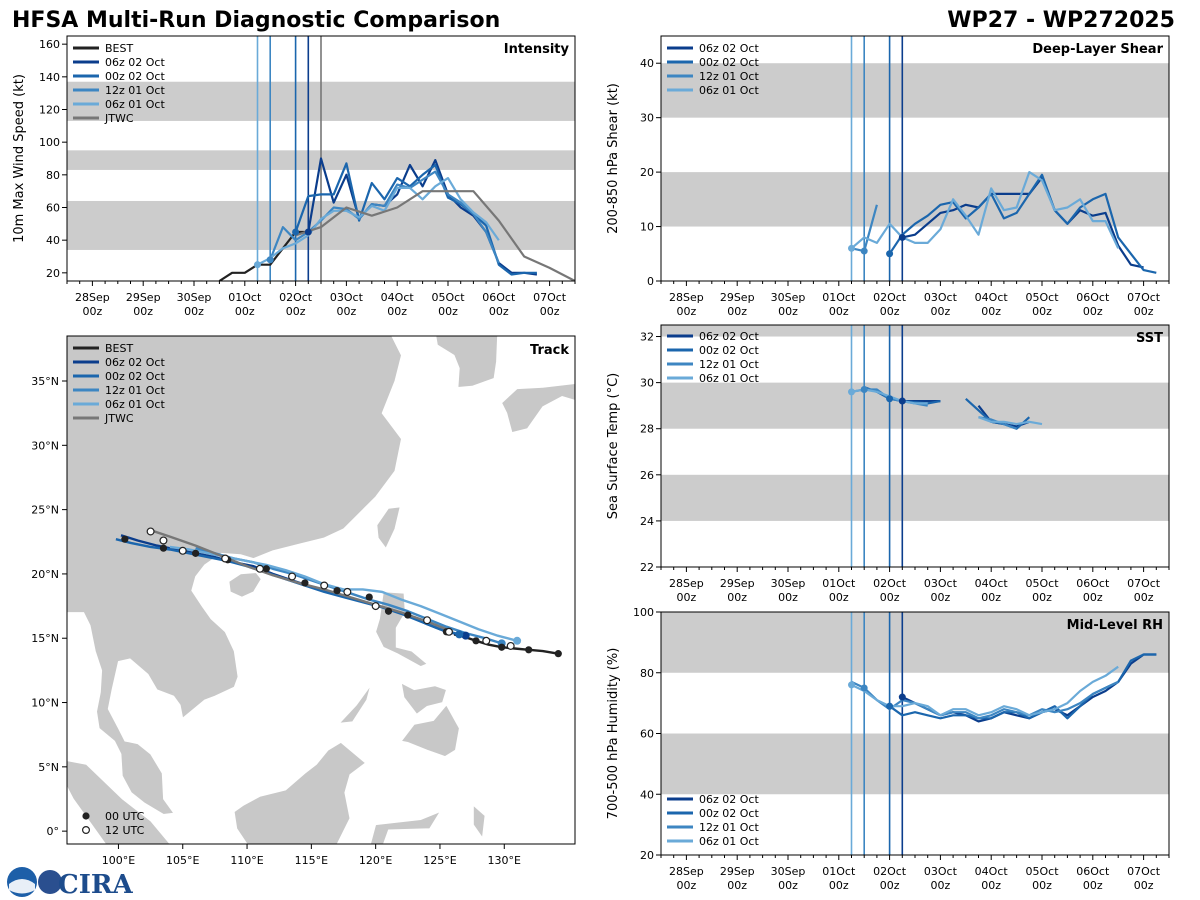 This screenshot has height=900, width=1200. Describe the element at coordinates (119, 348) in the screenshot. I see `track-legend-label: BEST` at that location.